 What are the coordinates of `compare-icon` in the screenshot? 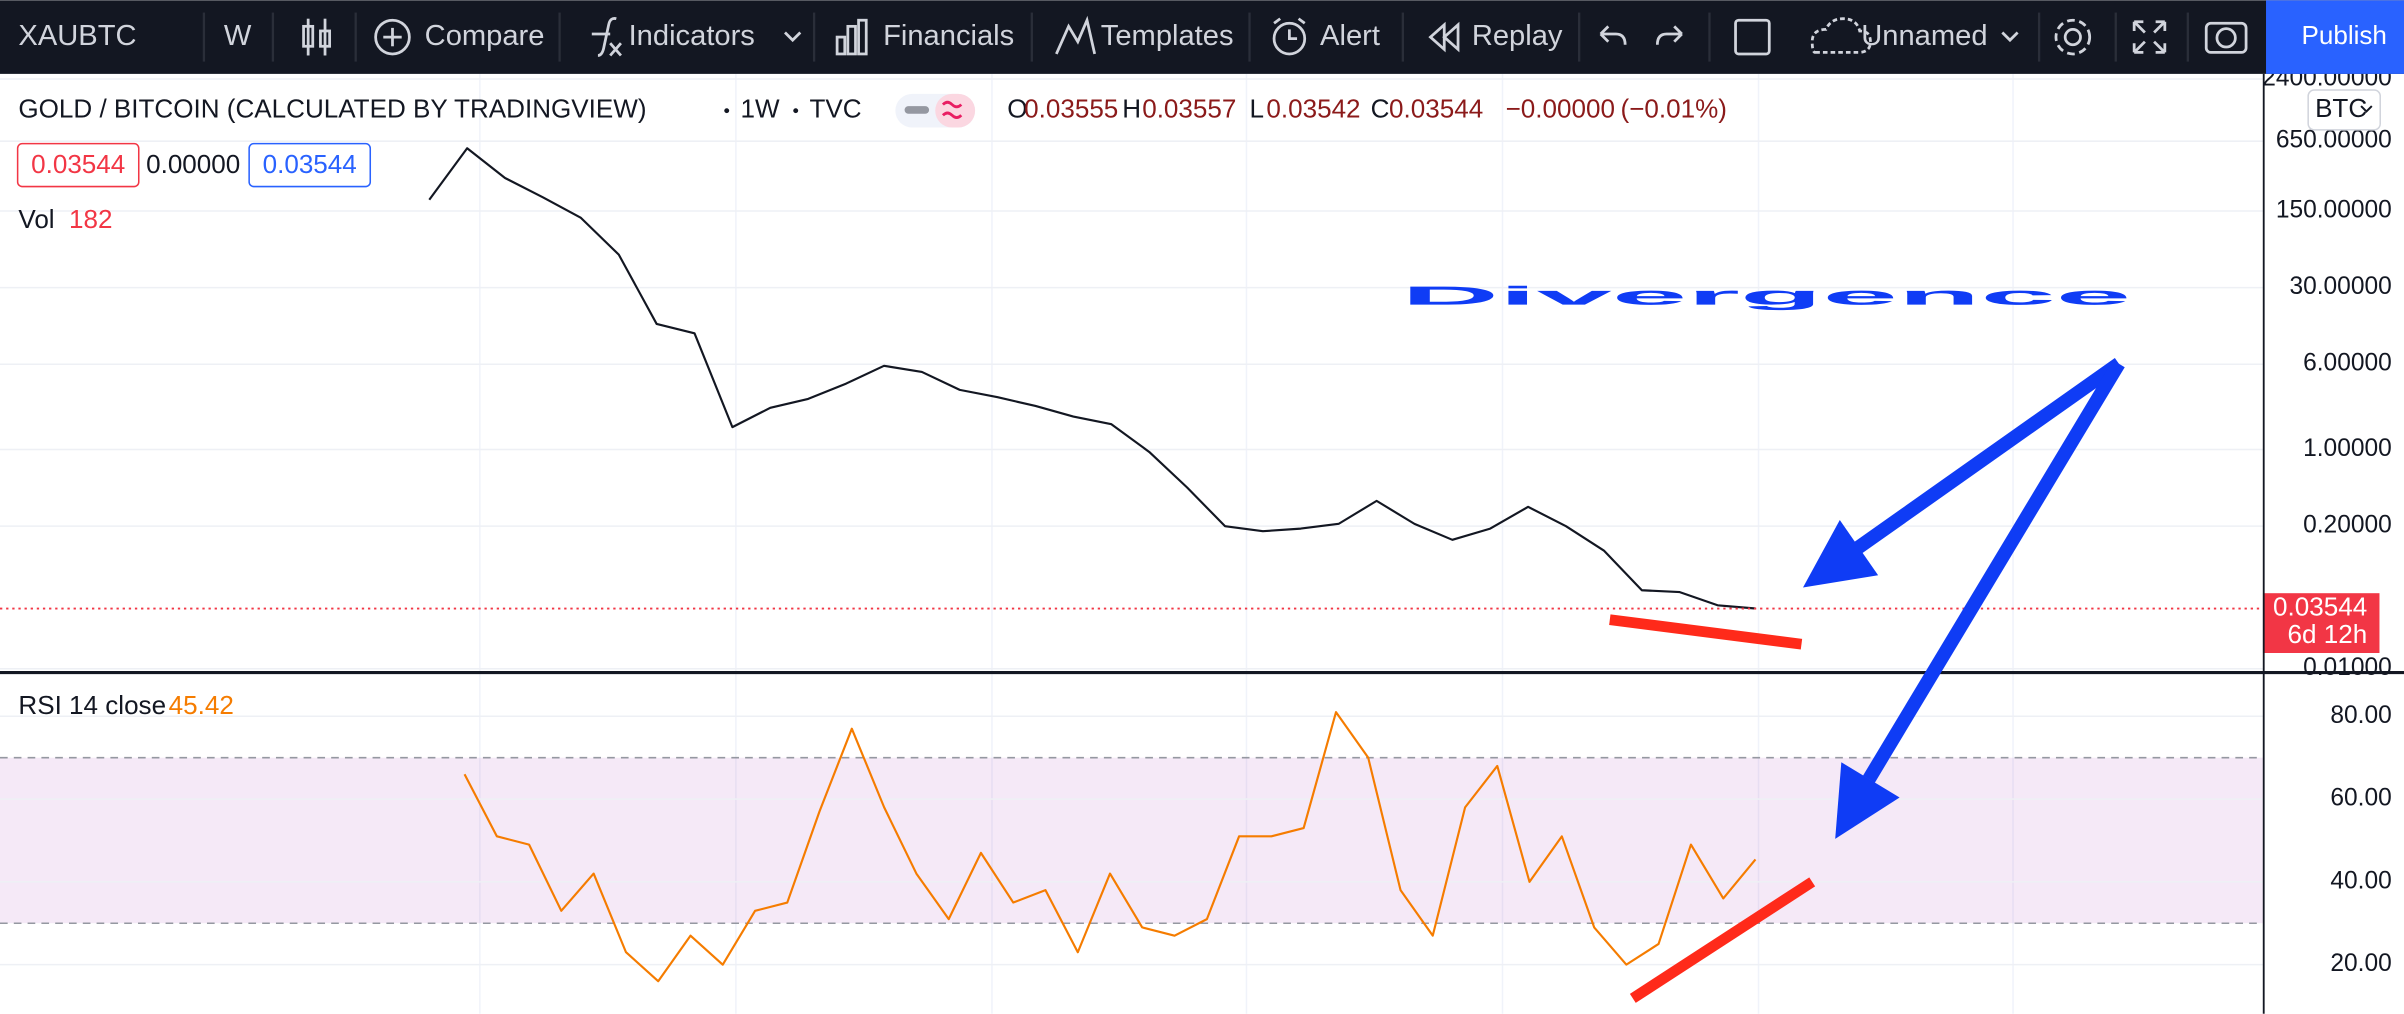 It's located at (392, 37).